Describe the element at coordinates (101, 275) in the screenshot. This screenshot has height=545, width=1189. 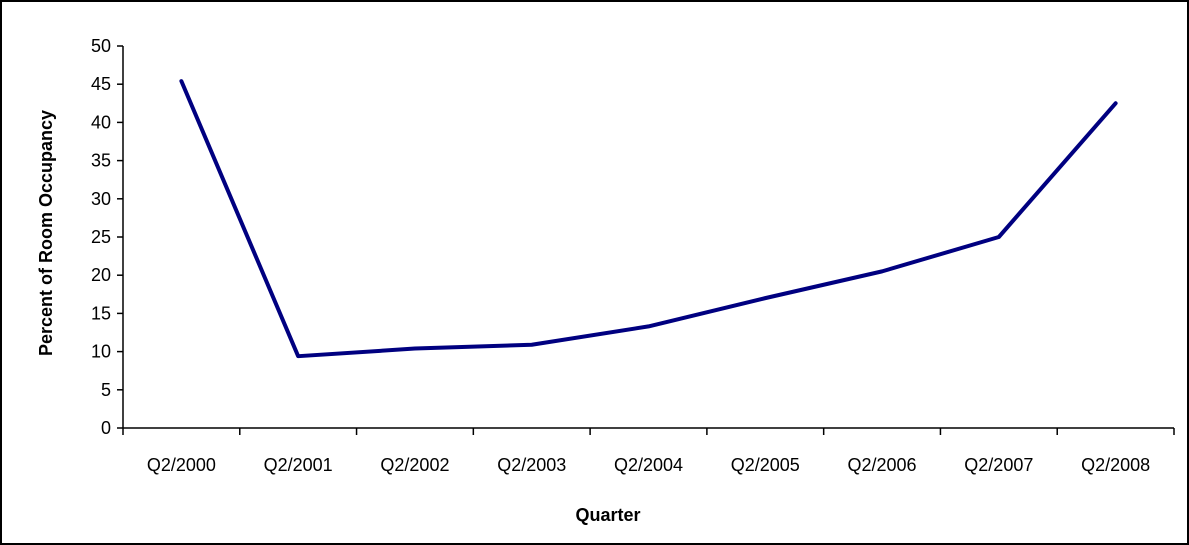
I see `y-tick-label: 20` at that location.